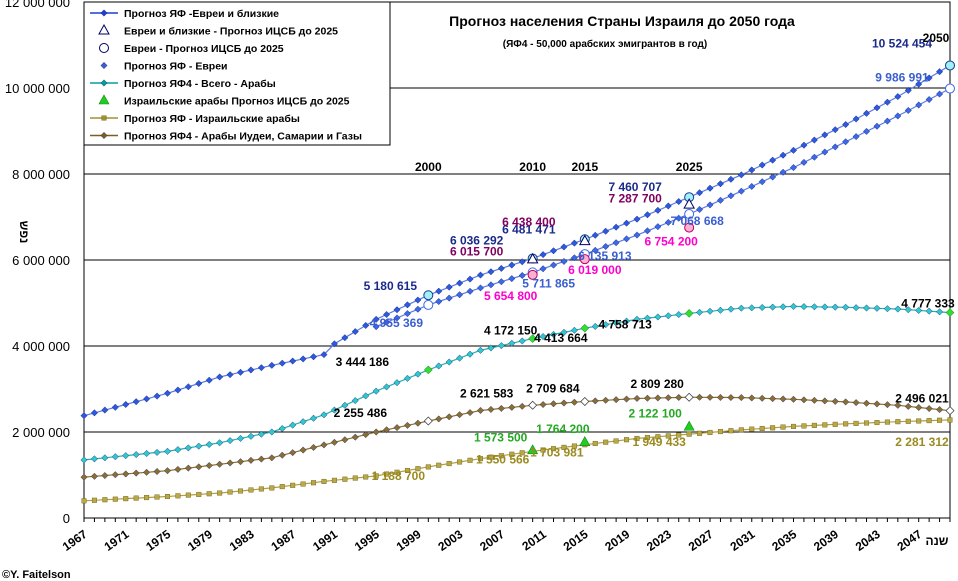 The image size is (958, 581). What do you see at coordinates (158, 540) in the screenshot?
I see `x-tick-label: 1975` at bounding box center [158, 540].